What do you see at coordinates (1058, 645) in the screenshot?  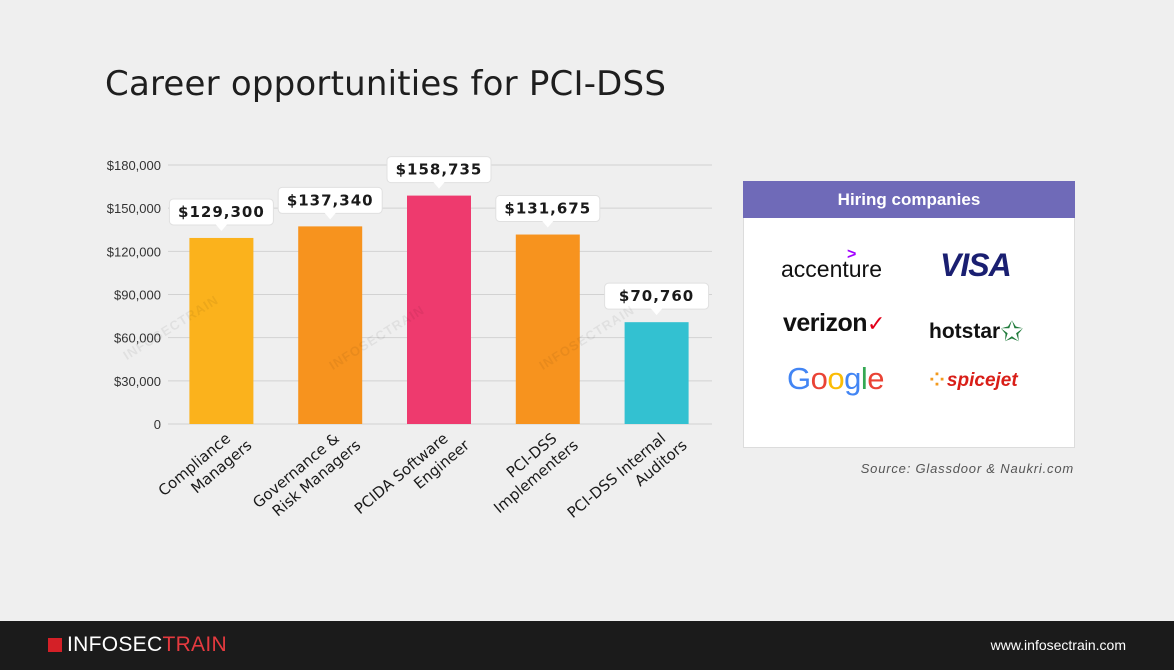 I see `website-link: www.infosectrain.com` at bounding box center [1058, 645].